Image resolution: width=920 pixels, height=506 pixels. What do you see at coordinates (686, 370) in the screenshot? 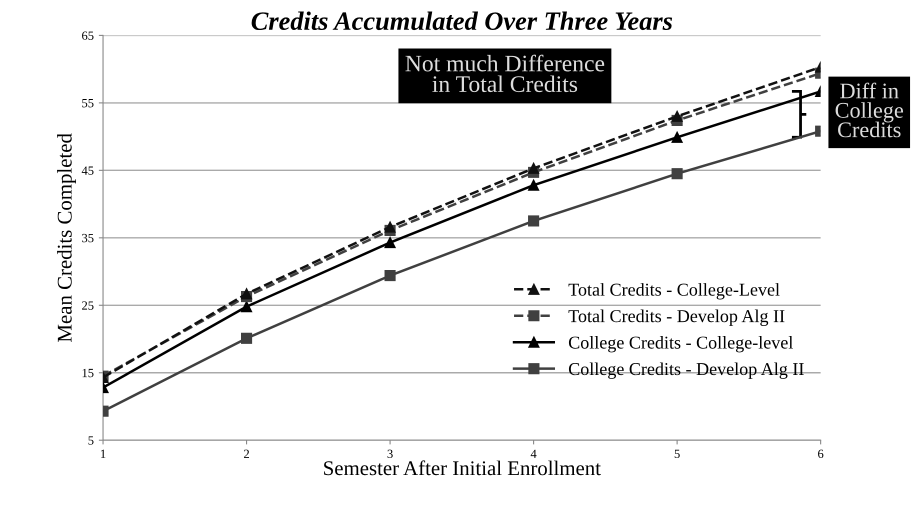
I see `legend-label: College Credits - Develop Alg II` at bounding box center [686, 370].